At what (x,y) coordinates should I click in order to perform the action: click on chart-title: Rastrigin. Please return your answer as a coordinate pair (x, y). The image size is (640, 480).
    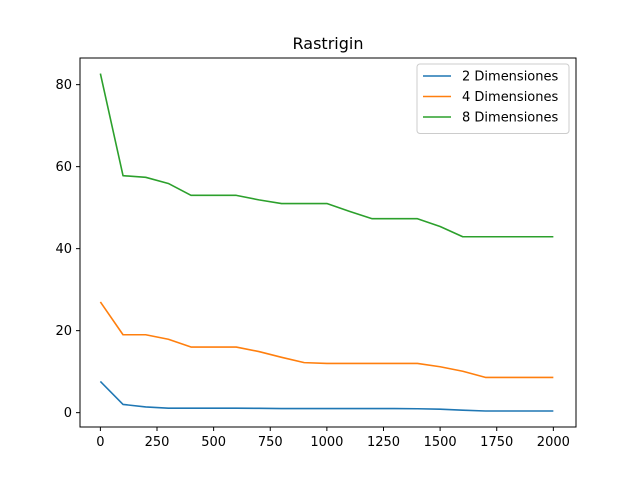
    Looking at the image, I should click on (328, 43).